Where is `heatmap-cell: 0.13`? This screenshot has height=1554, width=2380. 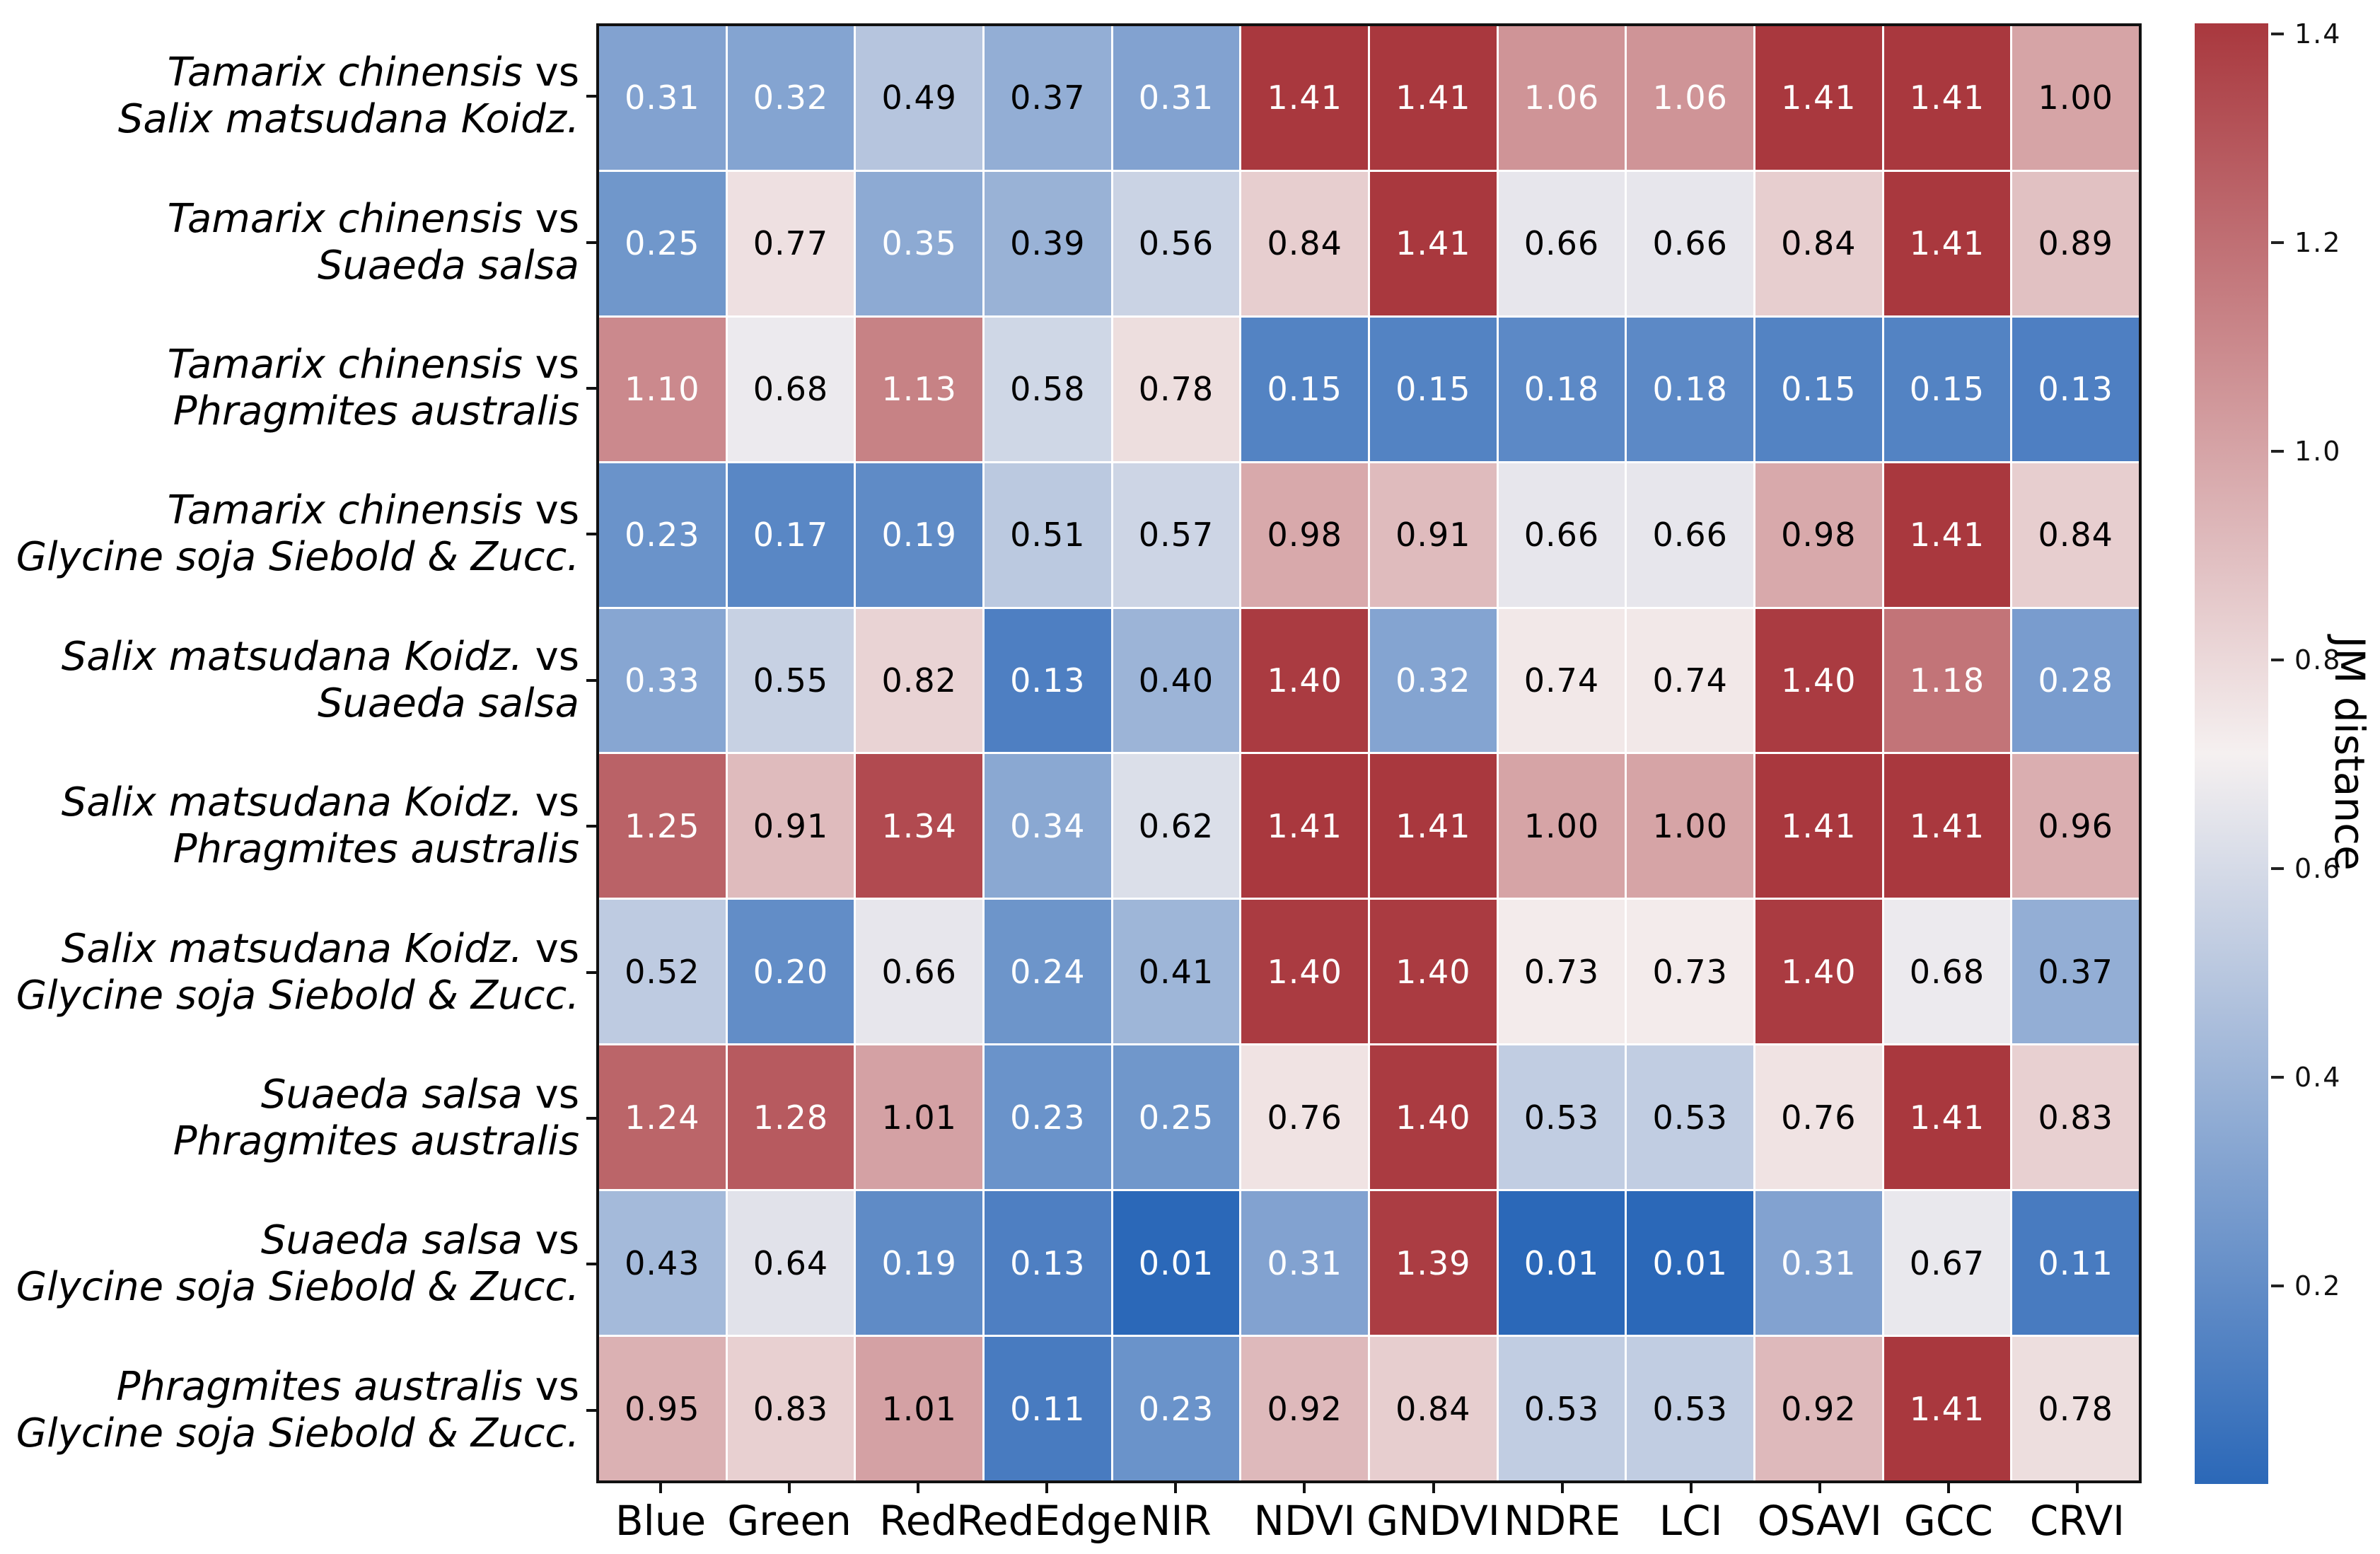 heatmap-cell: 0.13 is located at coordinates (1048, 680).